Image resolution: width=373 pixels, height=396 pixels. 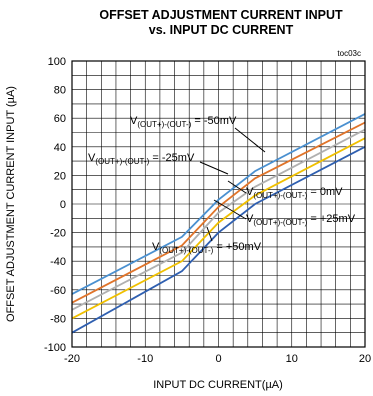 I want to click on y-tick-label: -100, so click(x=55, y=348).